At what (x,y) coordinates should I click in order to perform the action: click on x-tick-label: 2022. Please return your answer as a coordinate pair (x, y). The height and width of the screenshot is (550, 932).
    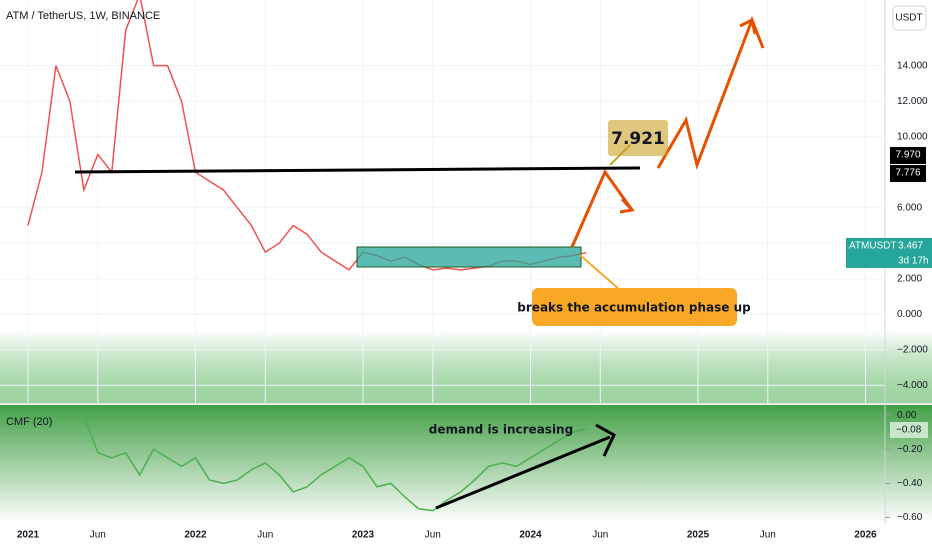
    Looking at the image, I should click on (195, 535).